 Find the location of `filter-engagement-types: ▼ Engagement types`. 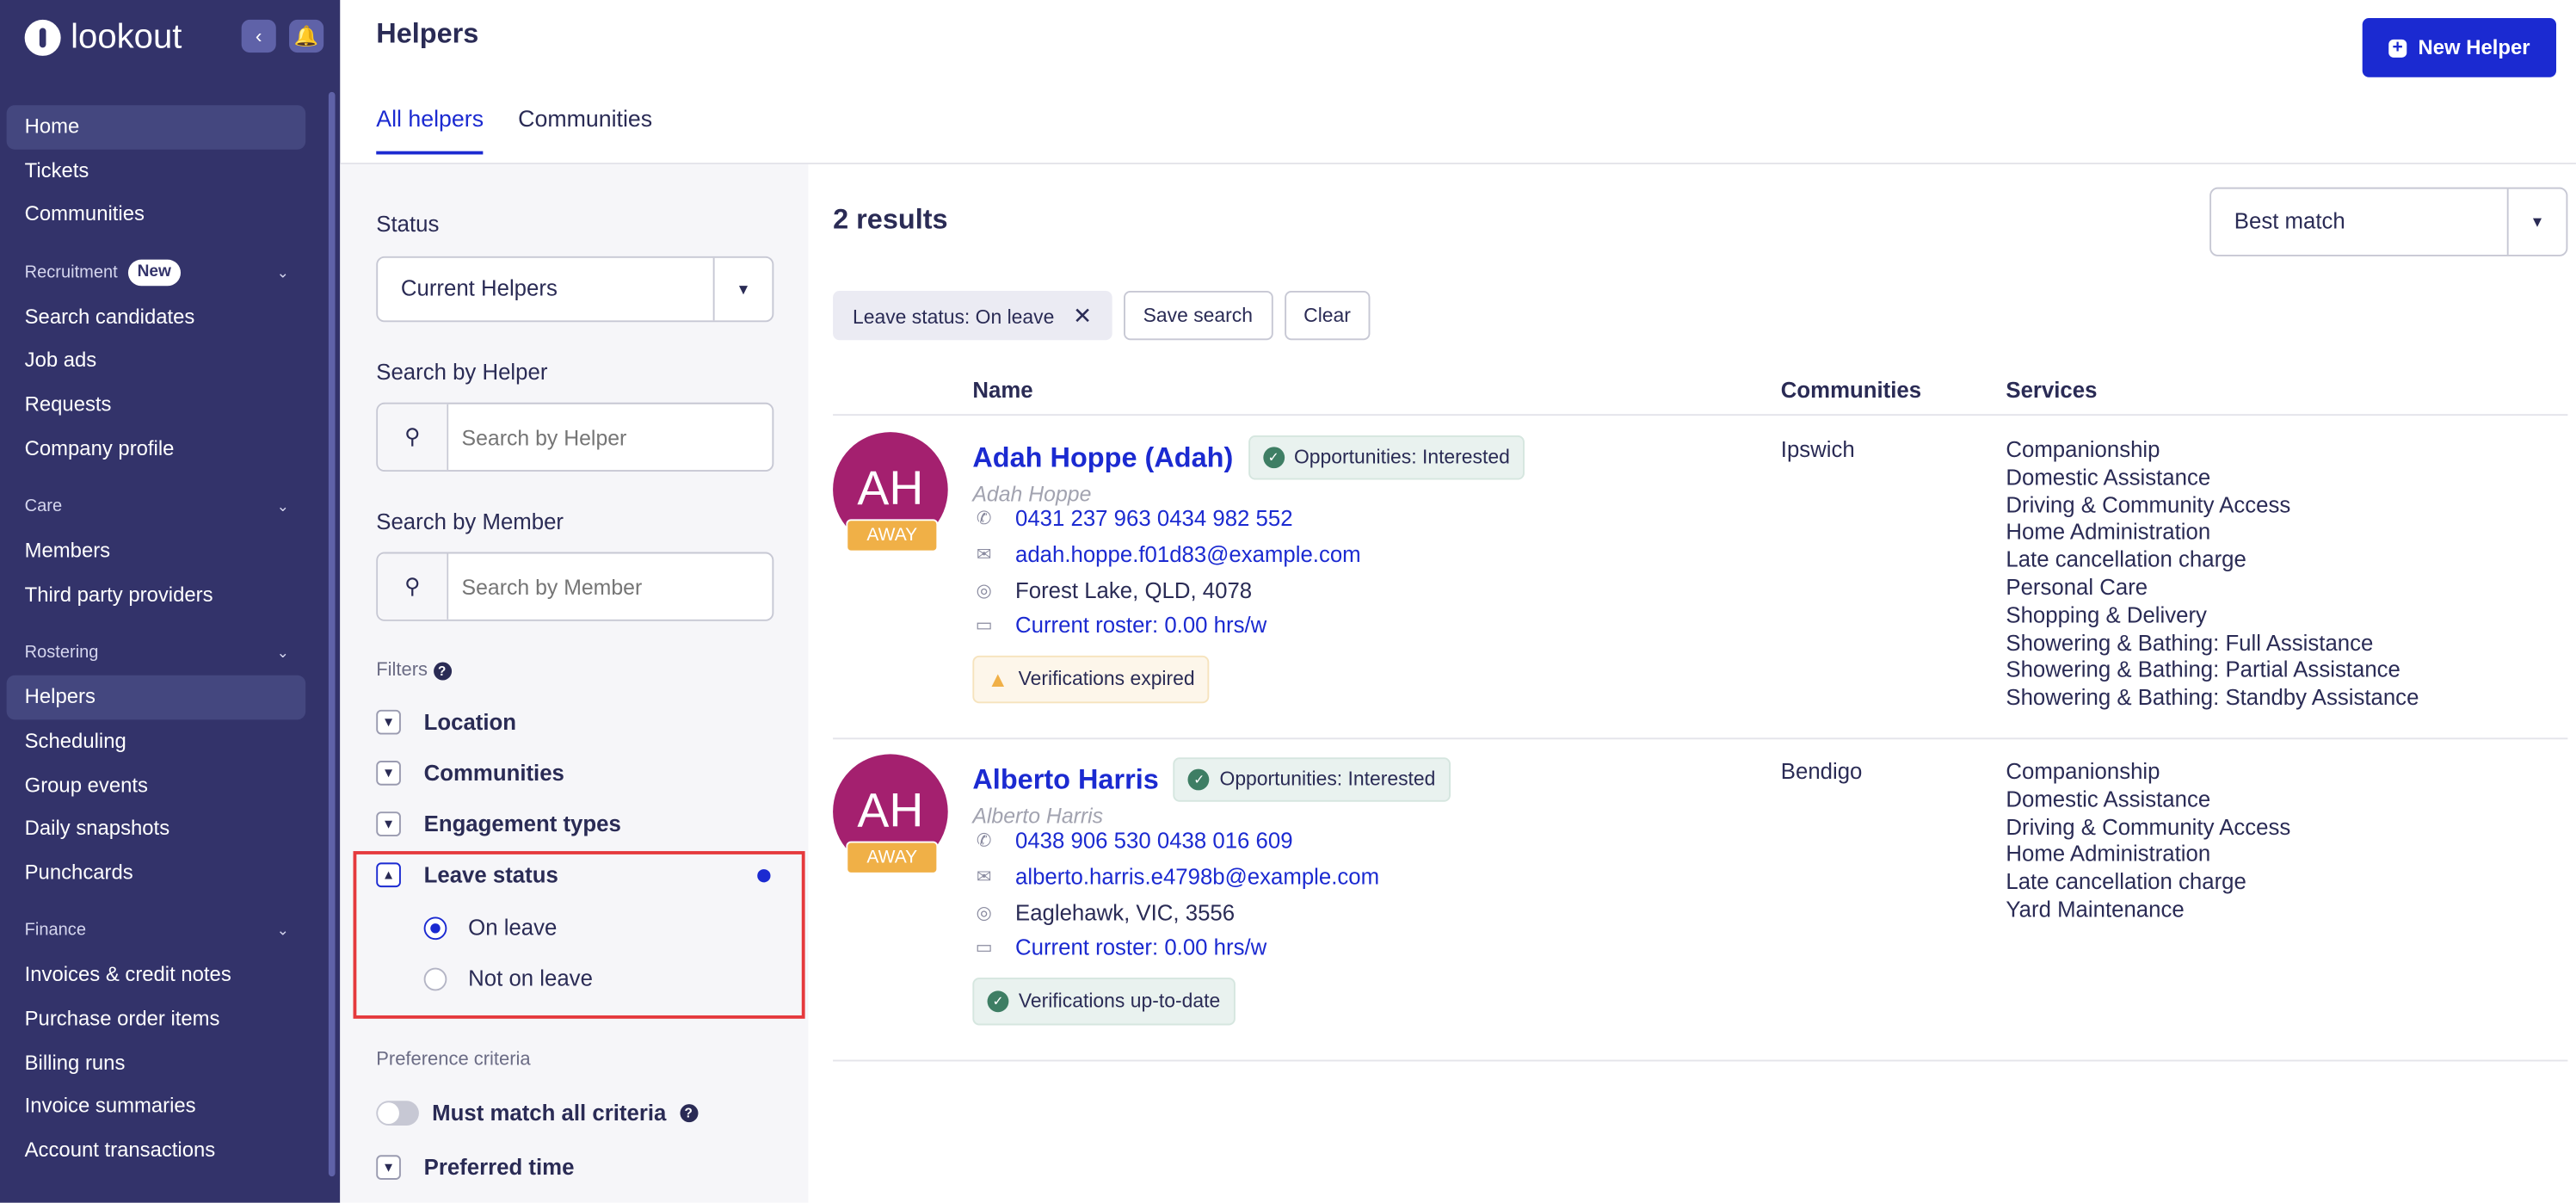

filter-engagement-types: ▼ Engagement types is located at coordinates (499, 823).